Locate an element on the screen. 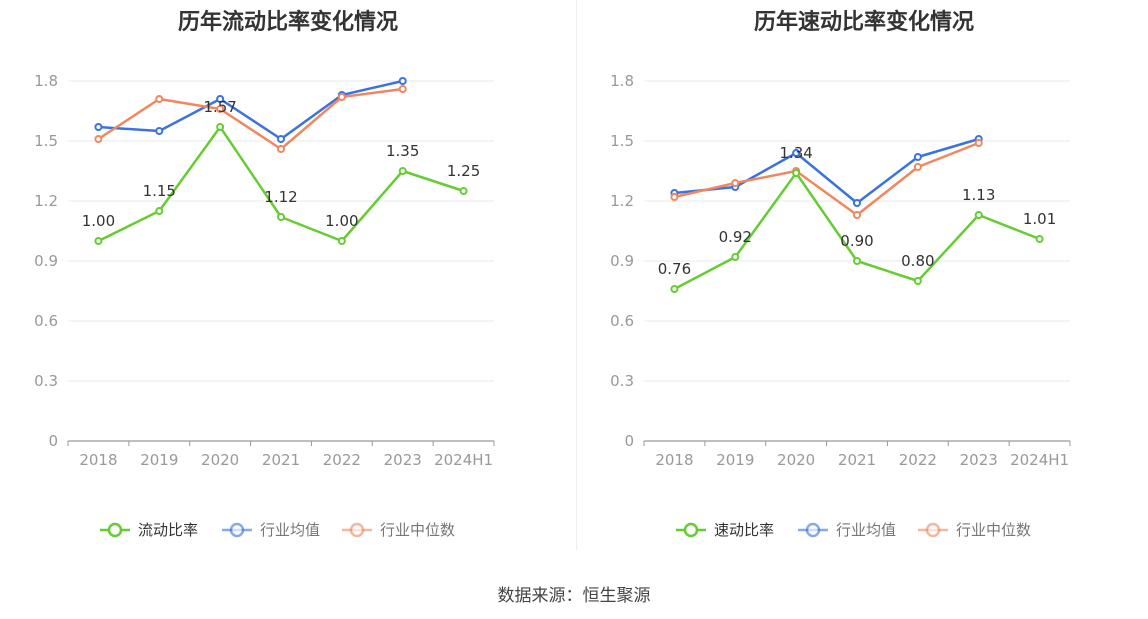 The width and height of the screenshot is (1148, 619). chart-title-quick-ratio: 历年速动比率变化情况 is located at coordinates (863, 22).